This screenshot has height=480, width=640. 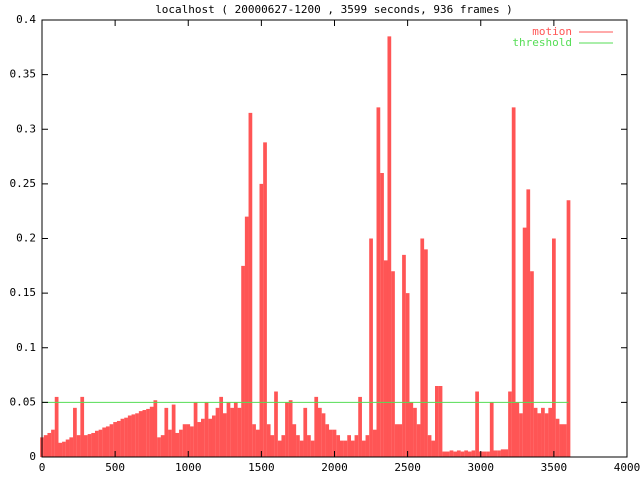 I want to click on x-tick-label: 1500, so click(x=261, y=467).